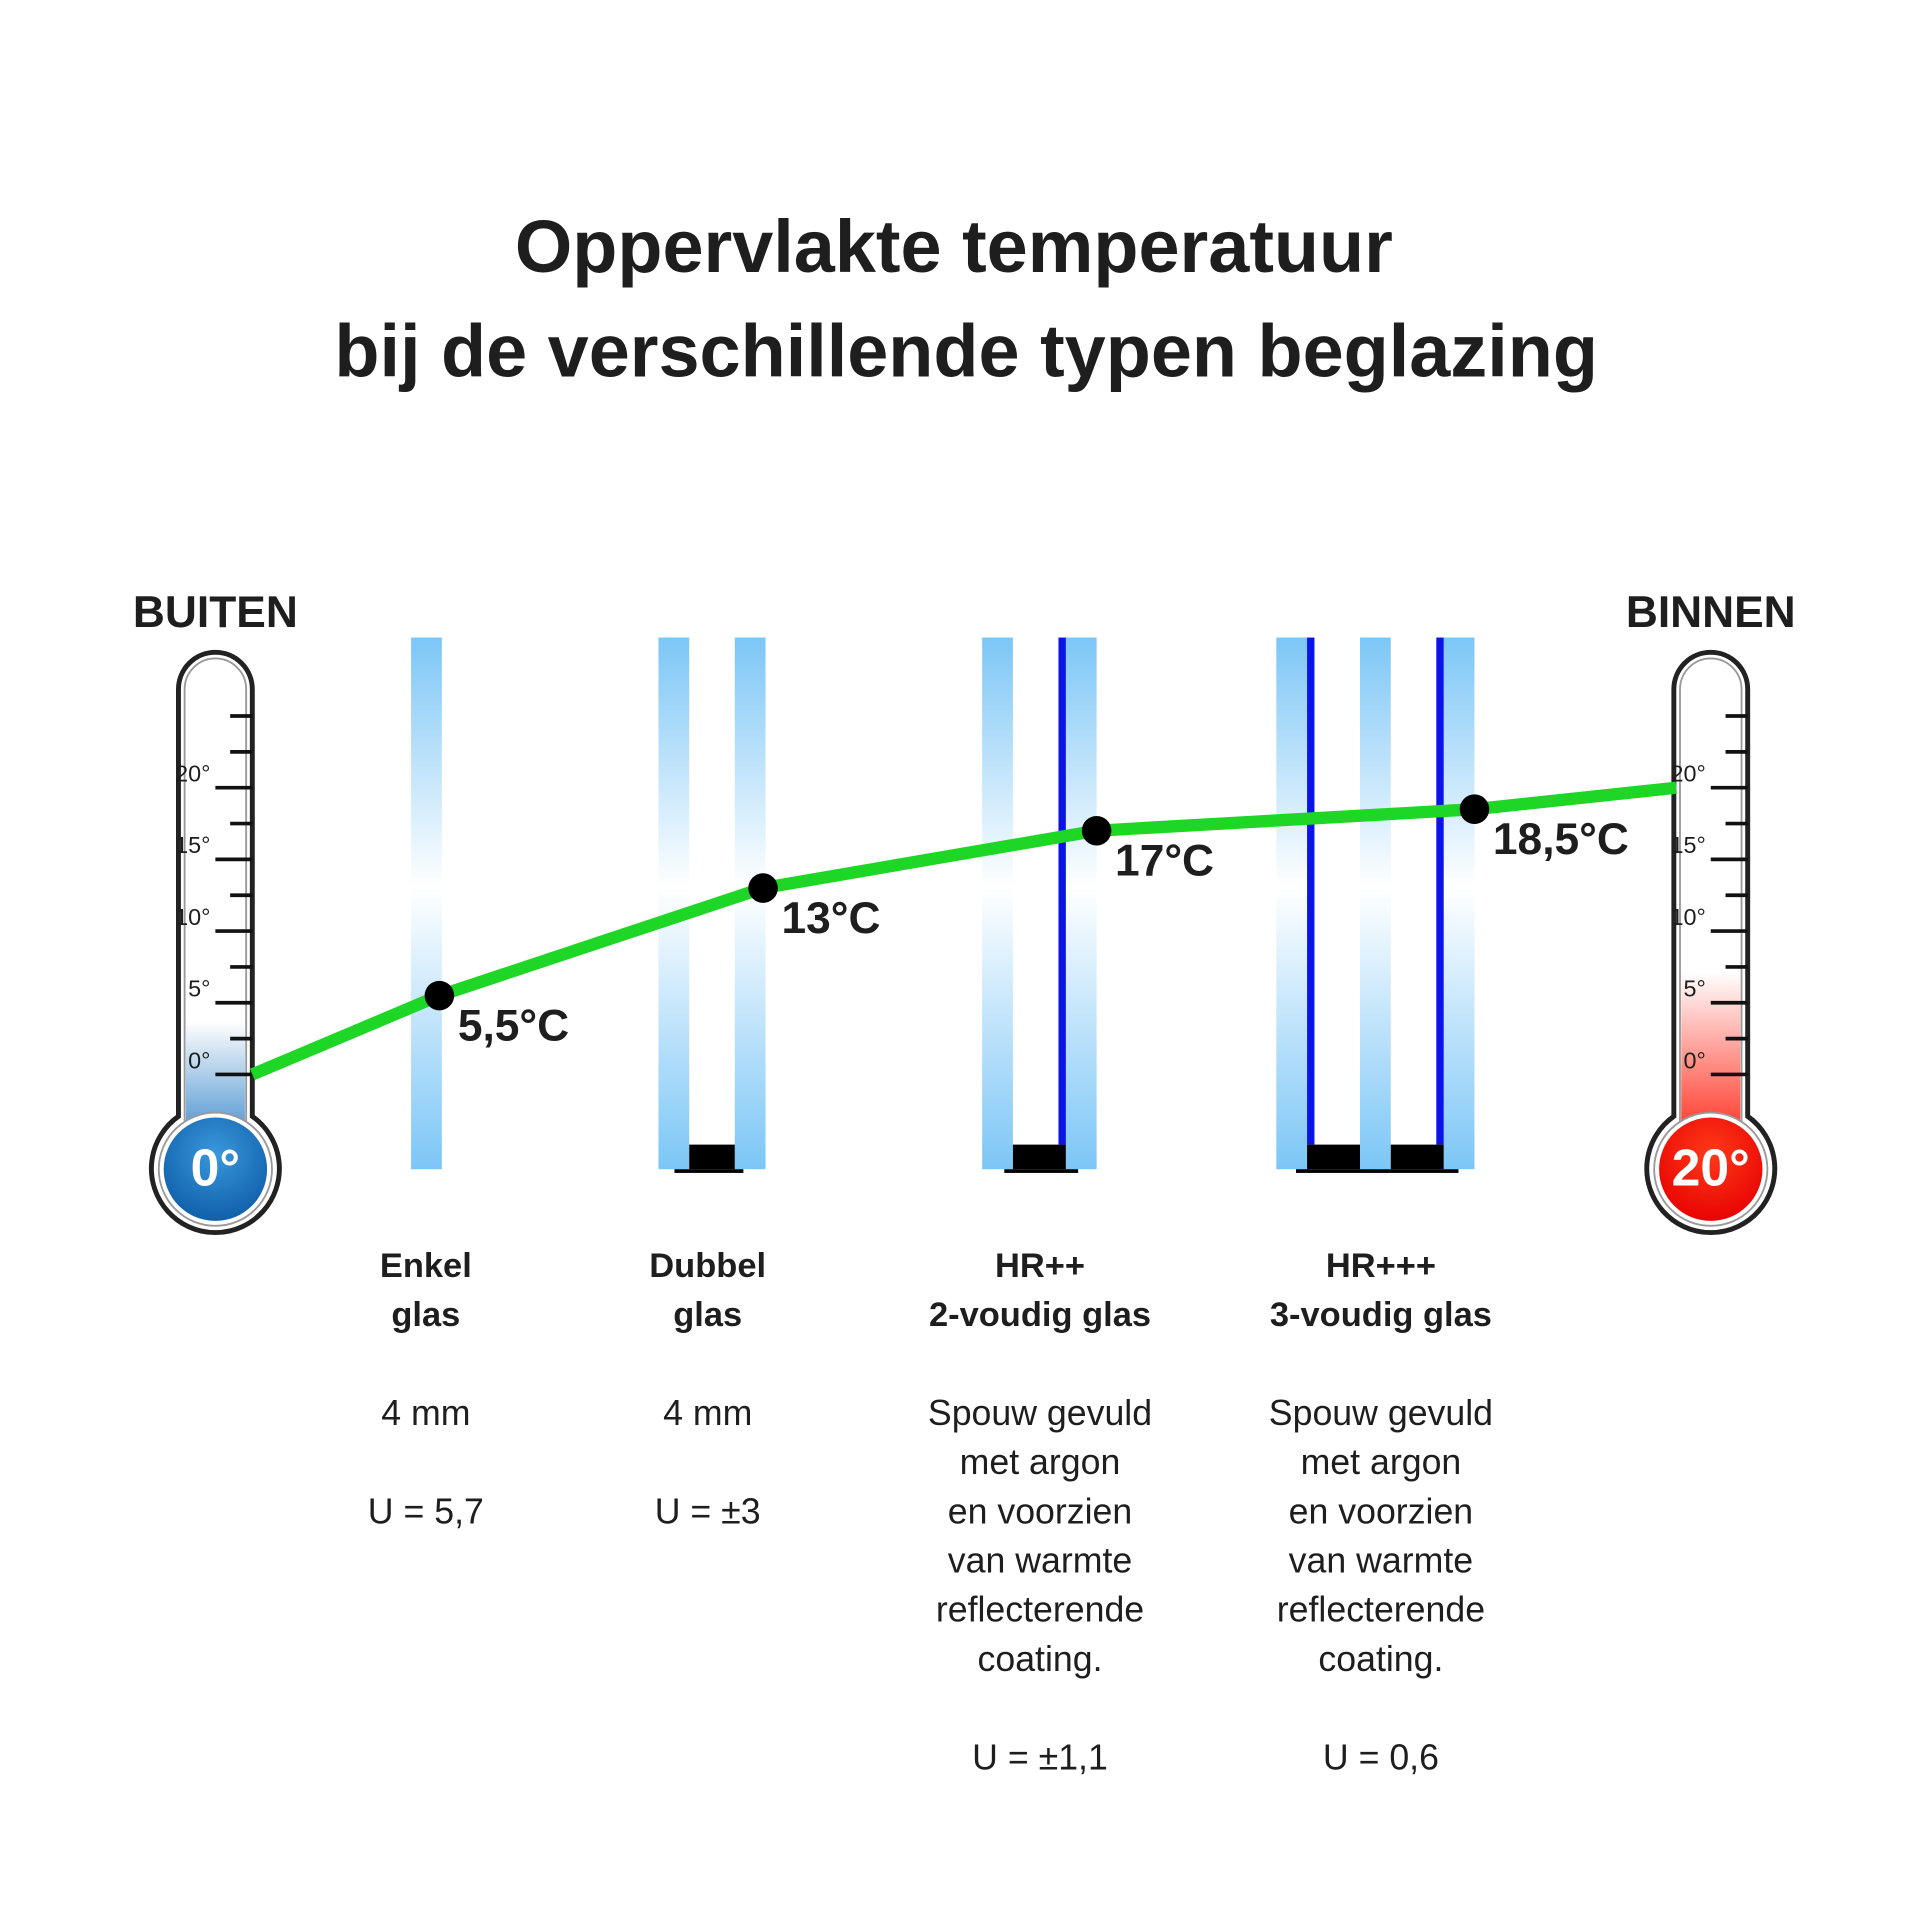 This screenshot has height=1920, width=1920. I want to click on glazing-name: 3-voudig glas, so click(1381, 1315).